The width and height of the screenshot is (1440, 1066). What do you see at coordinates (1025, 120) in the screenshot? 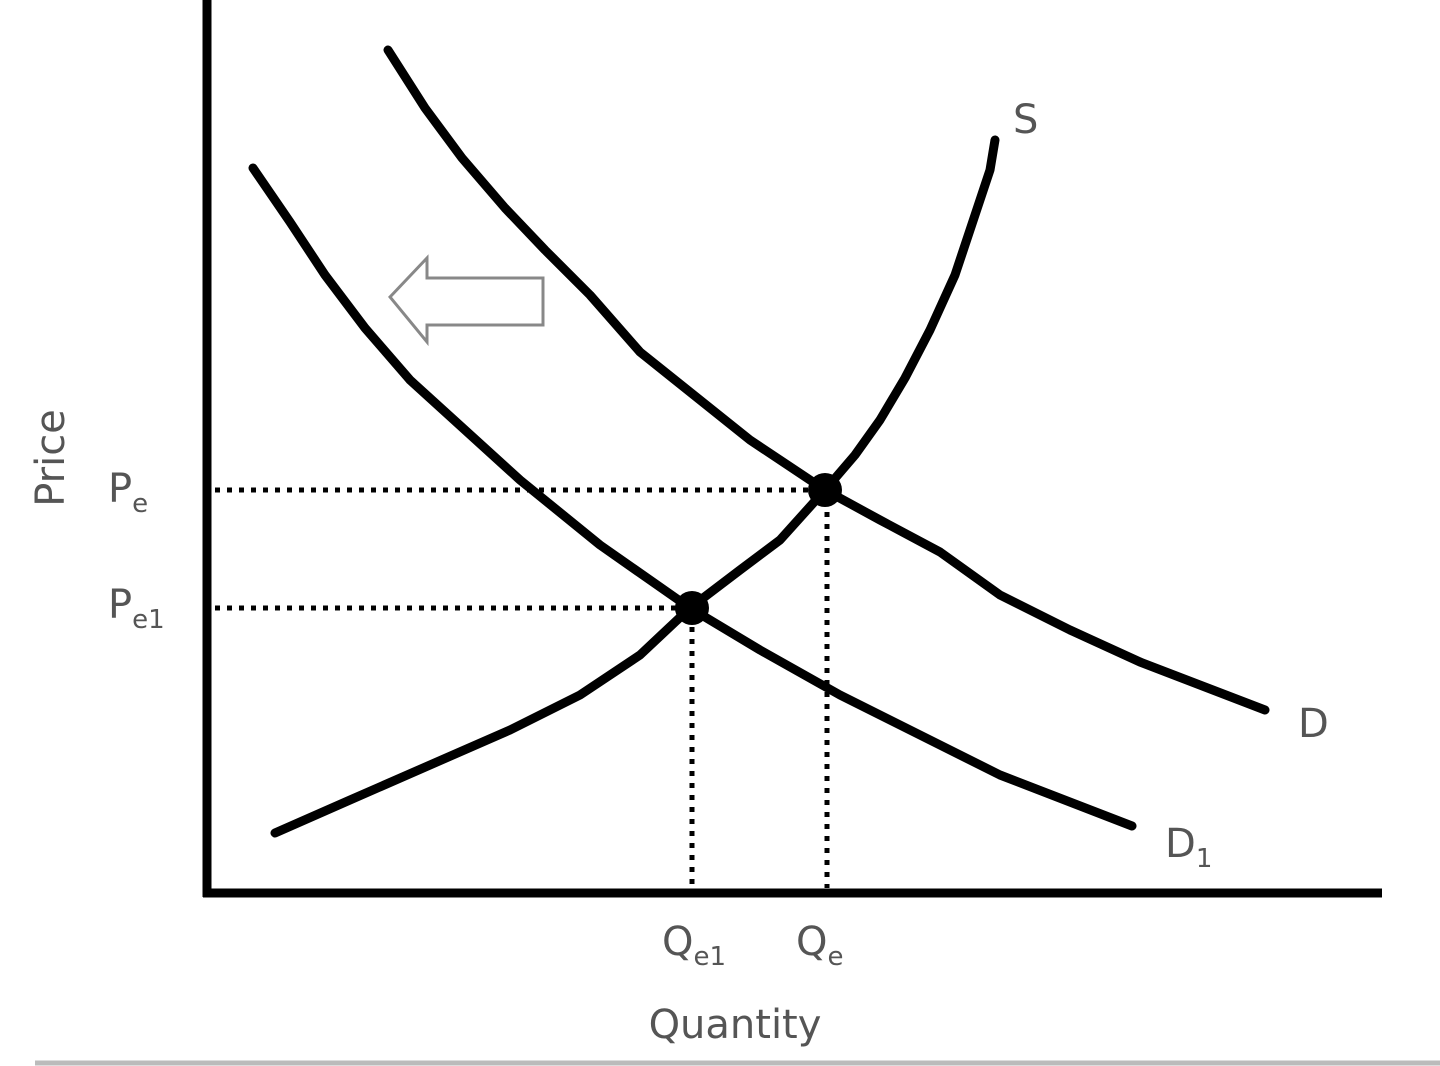
I see `supply-label: S` at bounding box center [1025, 120].